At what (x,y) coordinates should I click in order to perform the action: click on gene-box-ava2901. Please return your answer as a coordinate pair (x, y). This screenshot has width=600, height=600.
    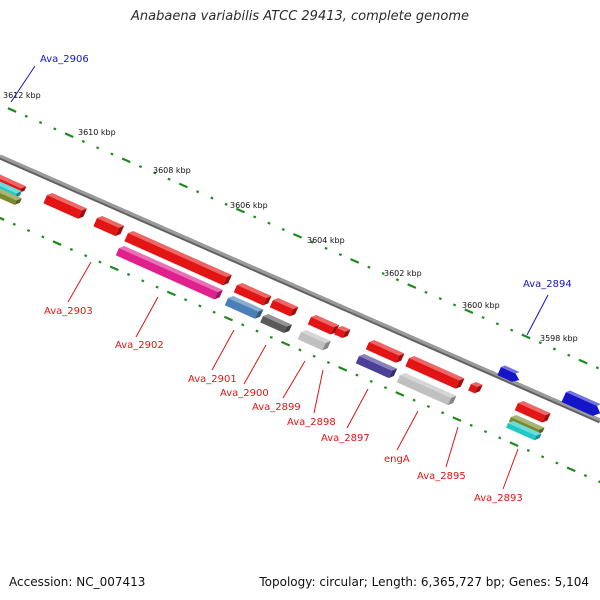
    Looking at the image, I should click on (244, 307).